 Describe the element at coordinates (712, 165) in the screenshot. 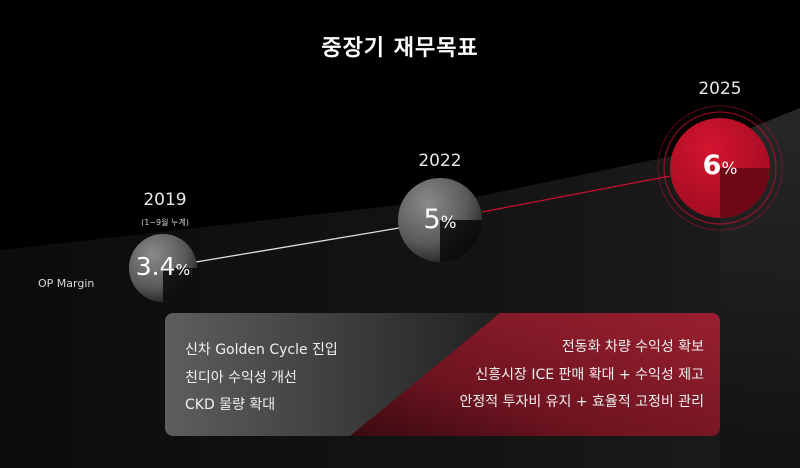

I see `value-number: 6` at that location.